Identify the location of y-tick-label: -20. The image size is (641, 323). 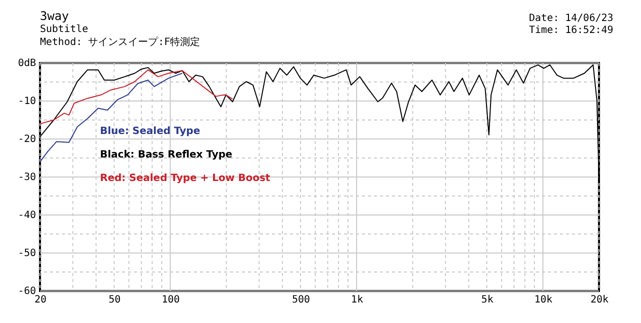
(27, 139).